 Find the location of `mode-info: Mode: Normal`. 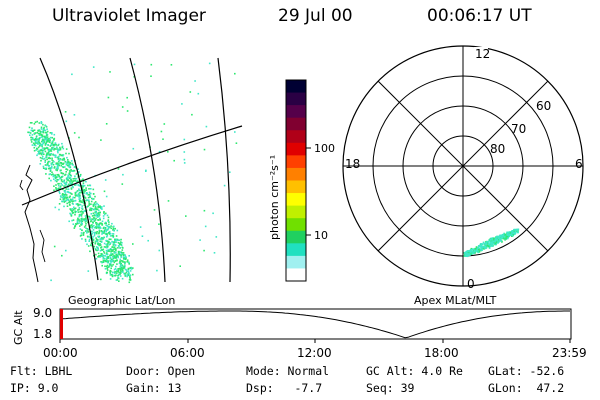

mode-info: Mode: Normal is located at coordinates (288, 371).